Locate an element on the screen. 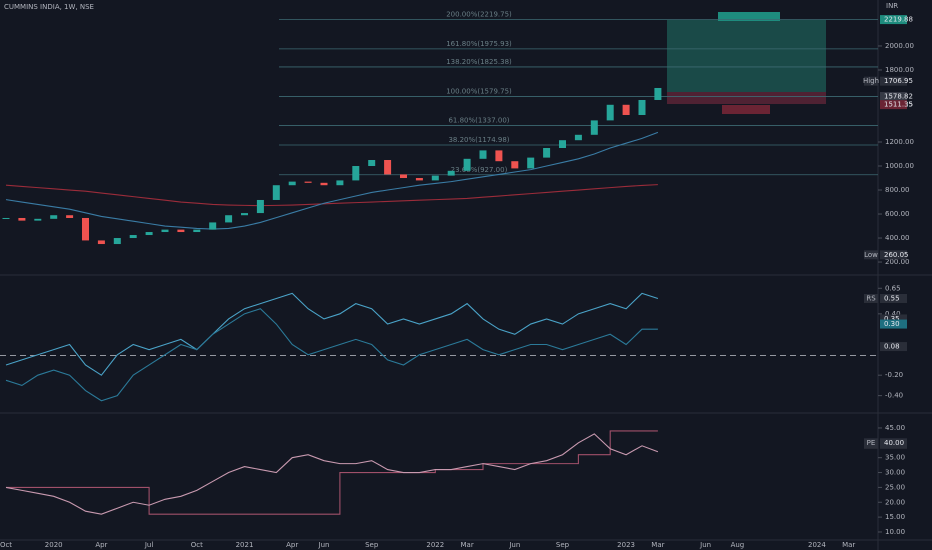  price-tag-label: 0.30 is located at coordinates (892, 324).